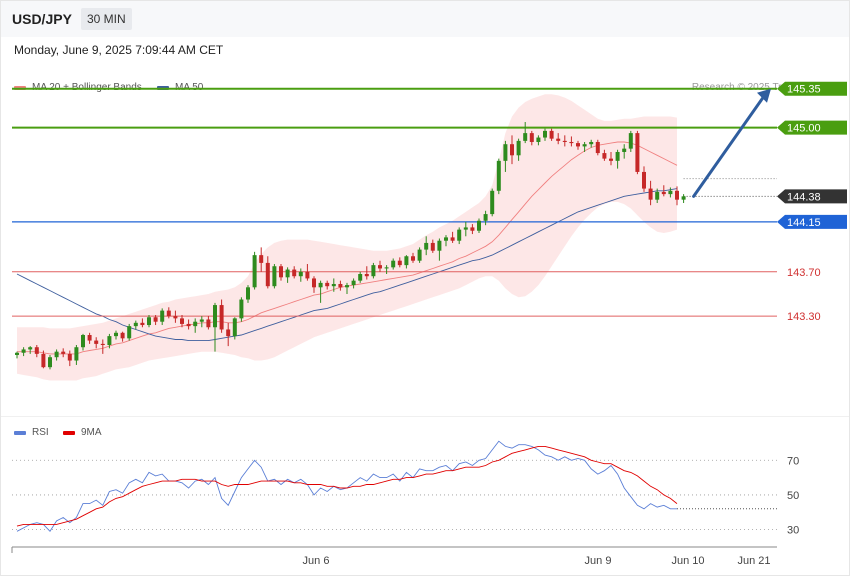  What do you see at coordinates (425, 19) in the screenshot?
I see `chart-header: USD/JPY 30 MIN` at bounding box center [425, 19].